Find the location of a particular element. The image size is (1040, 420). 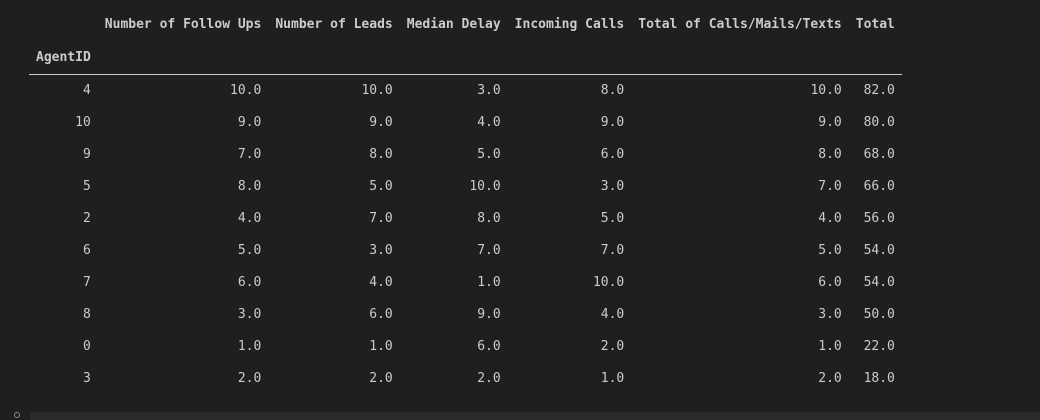

column-header: Median Delay is located at coordinates (453, 24).